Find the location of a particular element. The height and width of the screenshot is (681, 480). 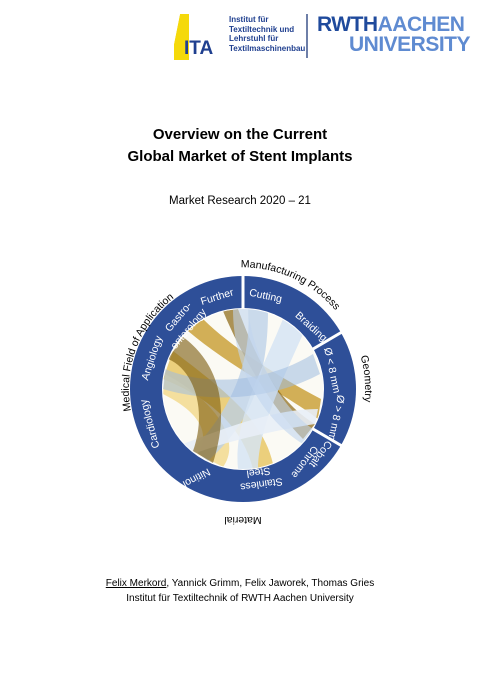

chord-ribbons is located at coordinates (243, 389).